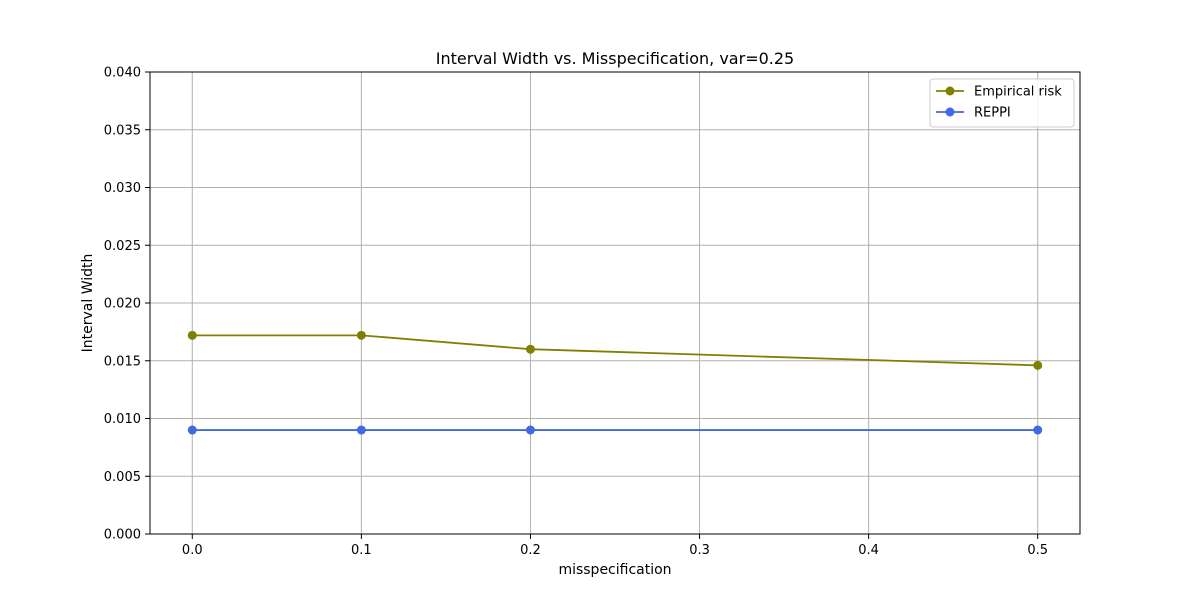  I want to click on x-axis-ticks: 0.0 0.1 0.2 0.3 0.4 0.5, so click(615, 546).